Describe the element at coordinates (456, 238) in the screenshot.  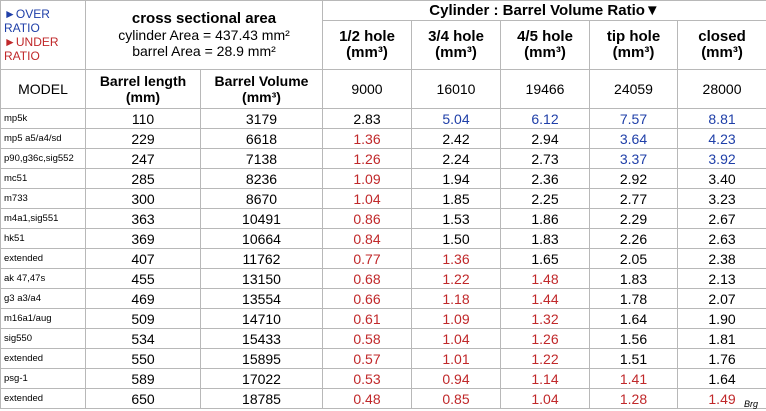
I see `ratio: 1.50` at that location.